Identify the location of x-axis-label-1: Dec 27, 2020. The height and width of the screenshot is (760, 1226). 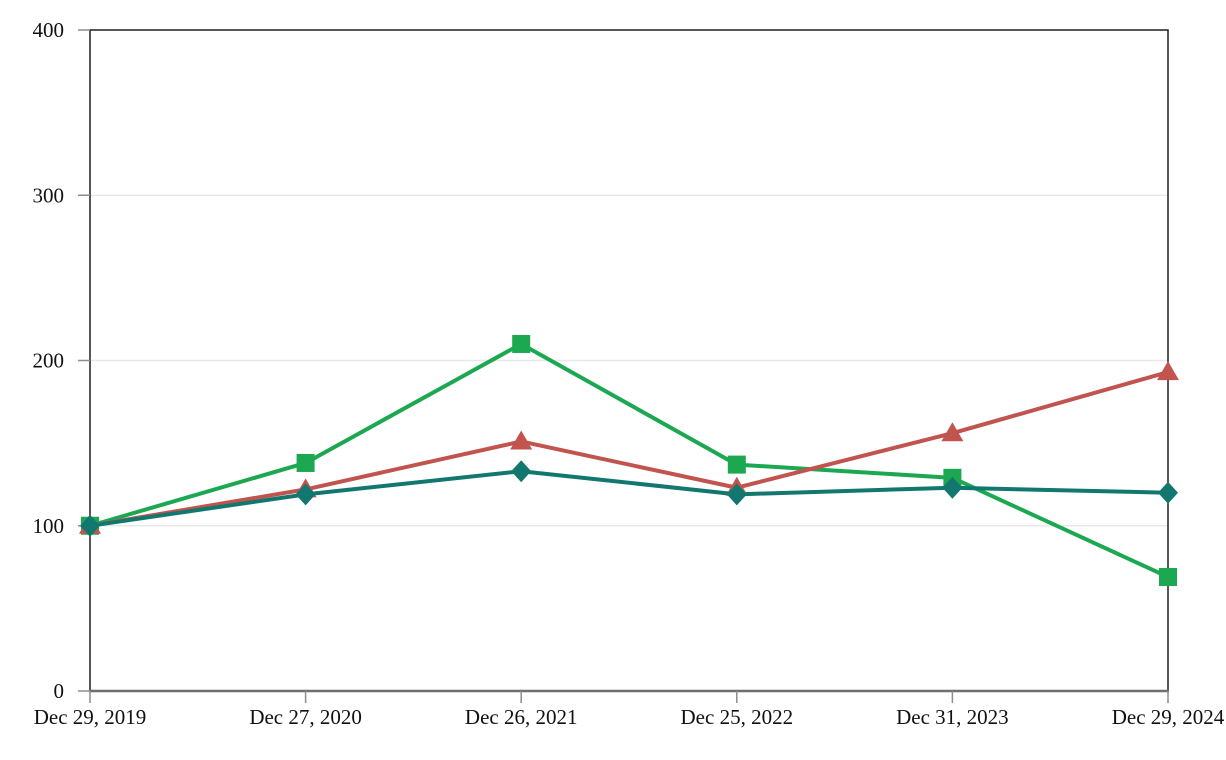
(305, 717).